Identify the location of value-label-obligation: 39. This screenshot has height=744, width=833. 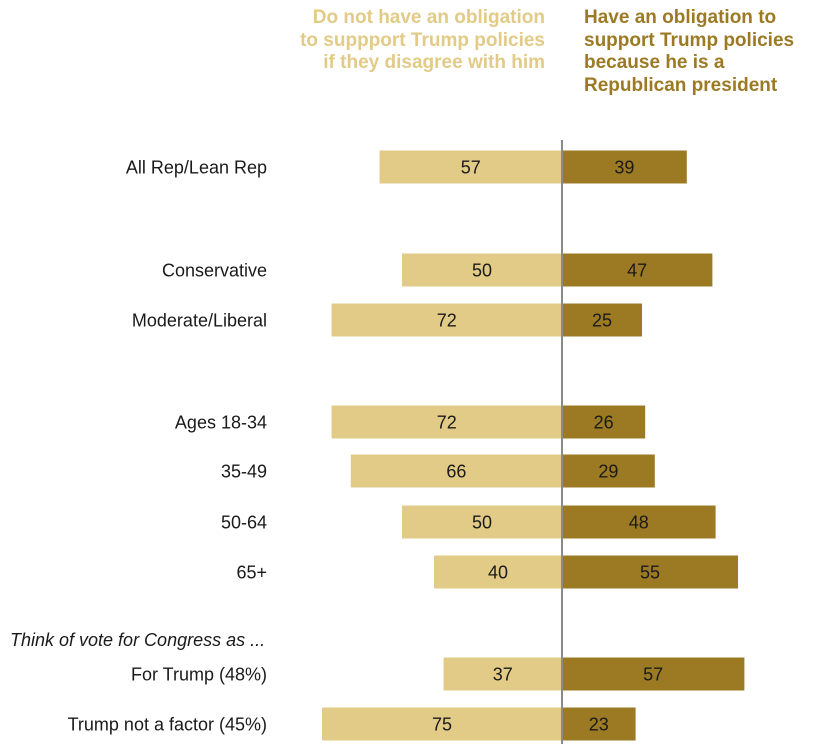
(624, 168).